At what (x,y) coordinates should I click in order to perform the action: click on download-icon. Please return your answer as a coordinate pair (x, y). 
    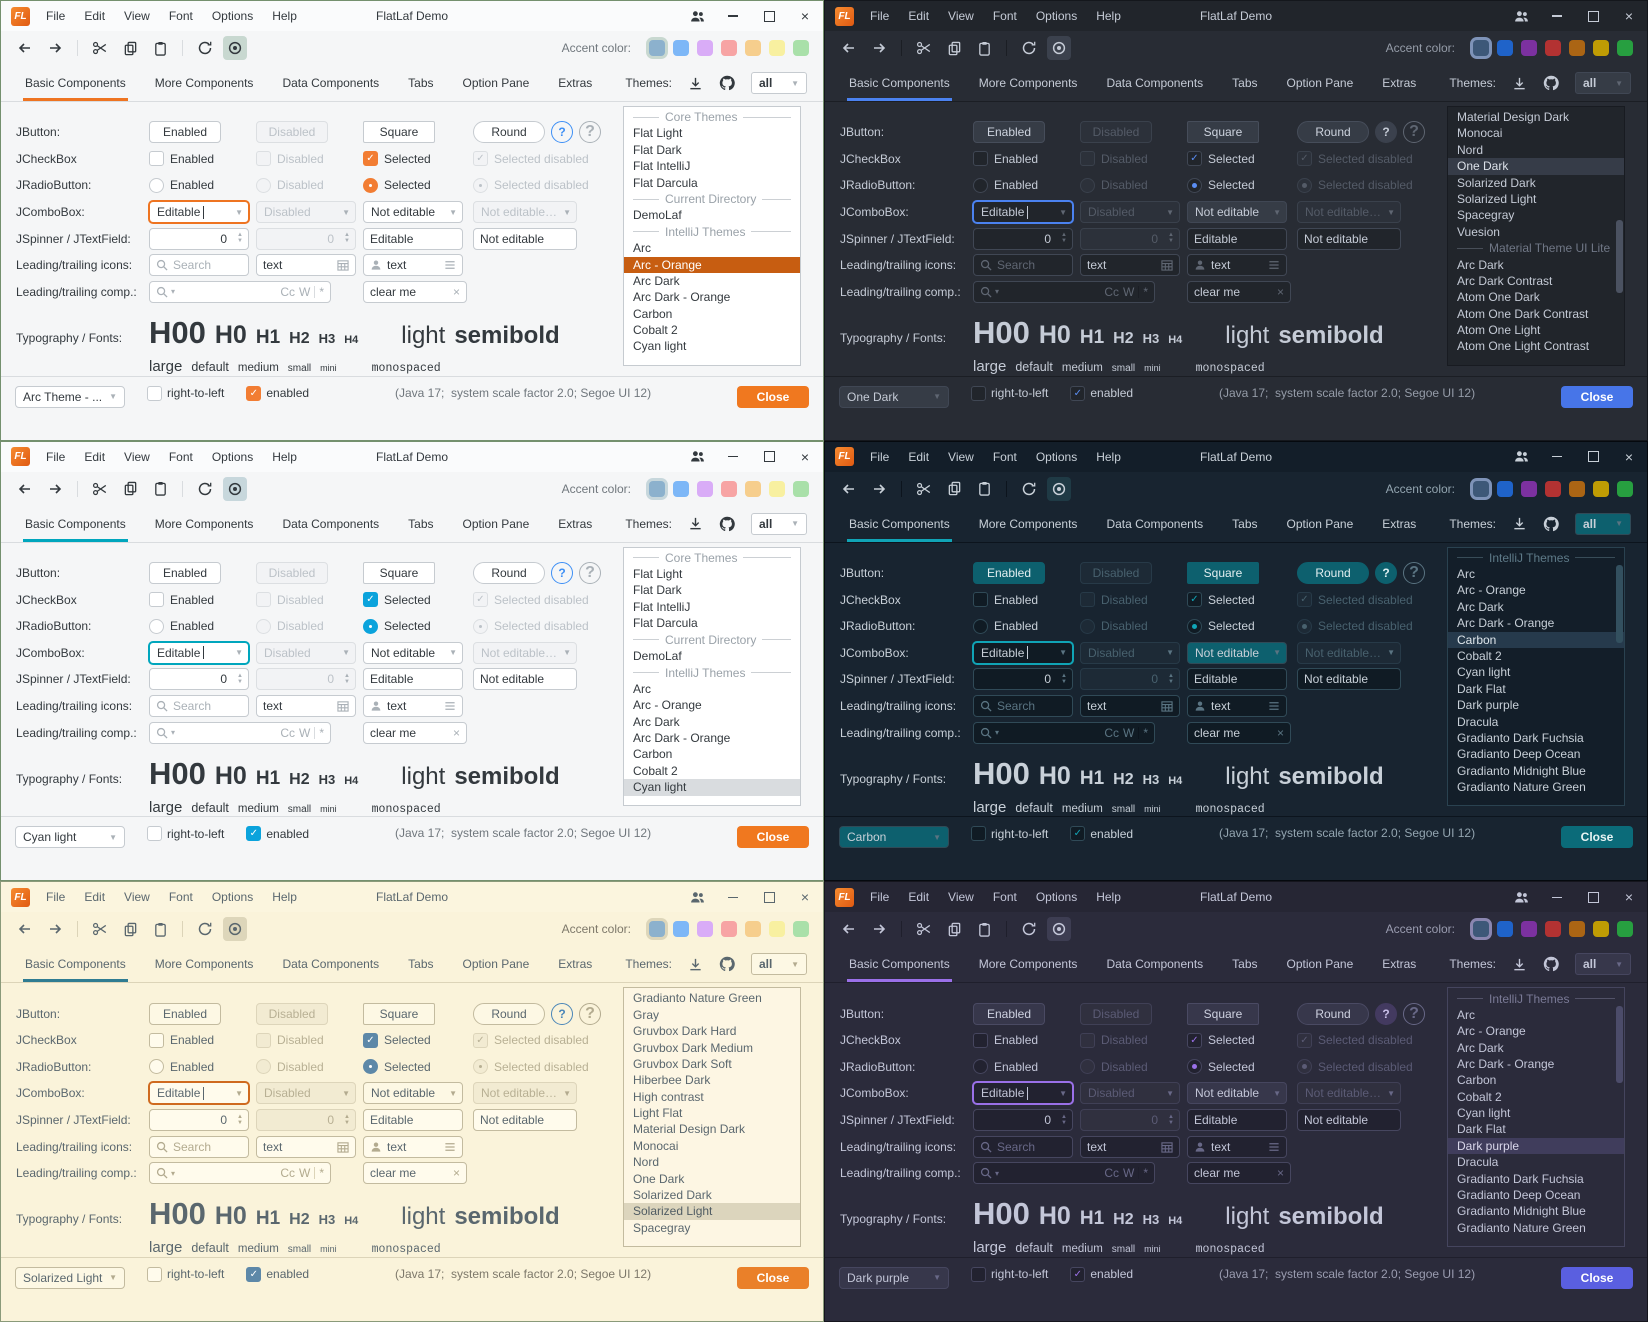
    Looking at the image, I should click on (695, 83).